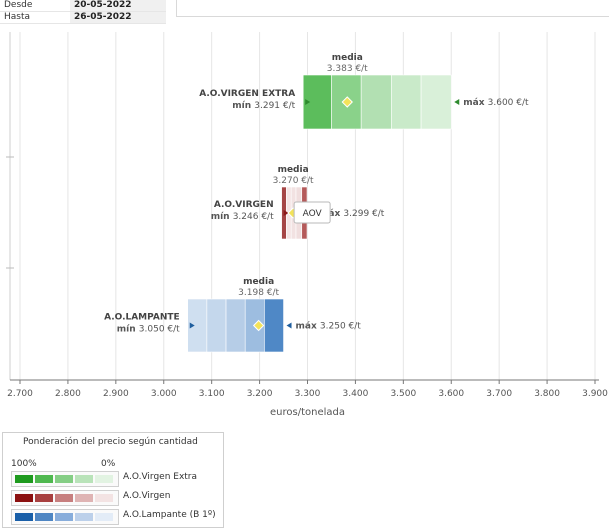 The height and width of the screenshot is (529, 609). I want to click on legend-pct-high: 100%, so click(24, 464).